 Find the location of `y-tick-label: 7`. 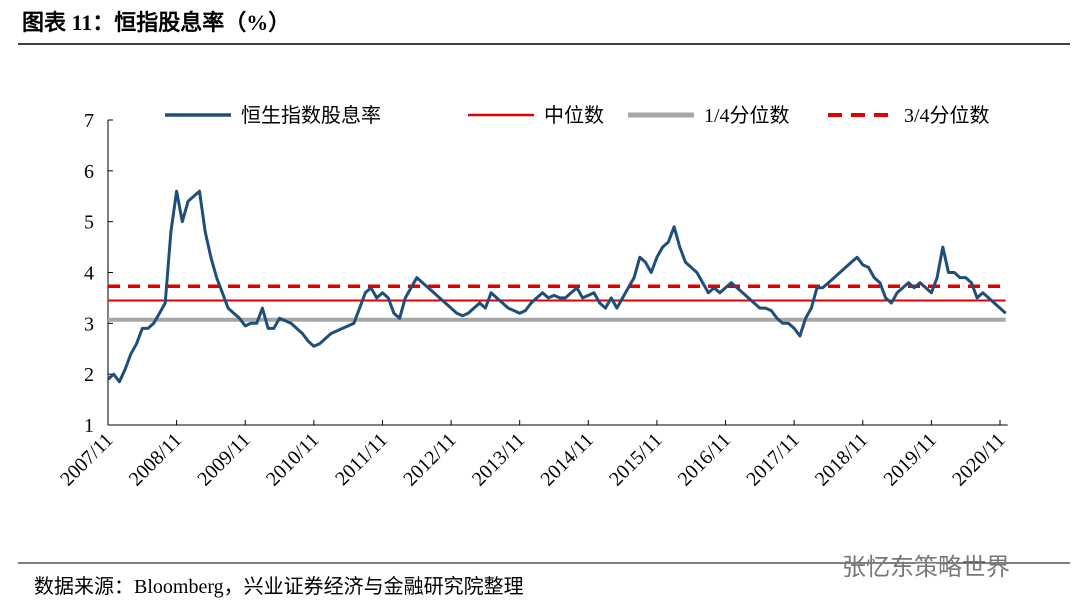

y-tick-label: 7 is located at coordinates (89, 121).